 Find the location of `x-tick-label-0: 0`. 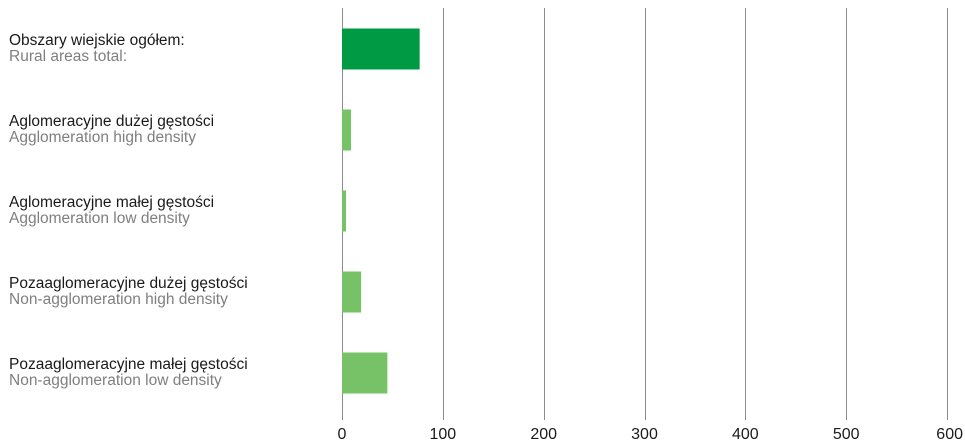

x-tick-label-0: 0 is located at coordinates (342, 433).